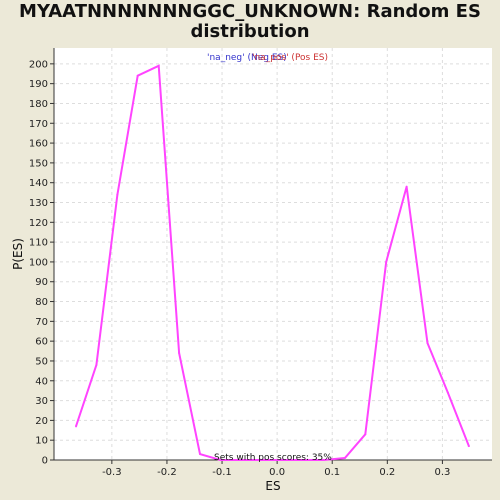 Image resolution: width=500 pixels, height=500 pixels. I want to click on y-tick-label: 120, so click(38, 223).